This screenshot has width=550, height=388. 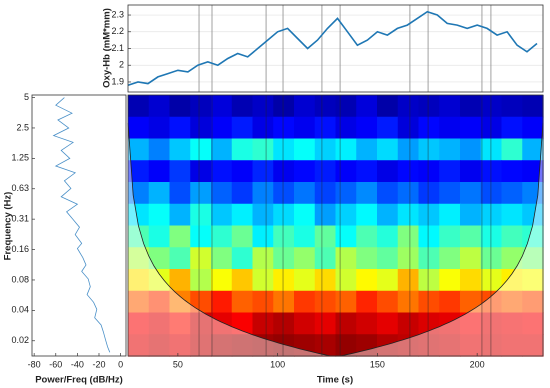 I want to click on y-tick-label: 0.31, so click(x=20, y=219).